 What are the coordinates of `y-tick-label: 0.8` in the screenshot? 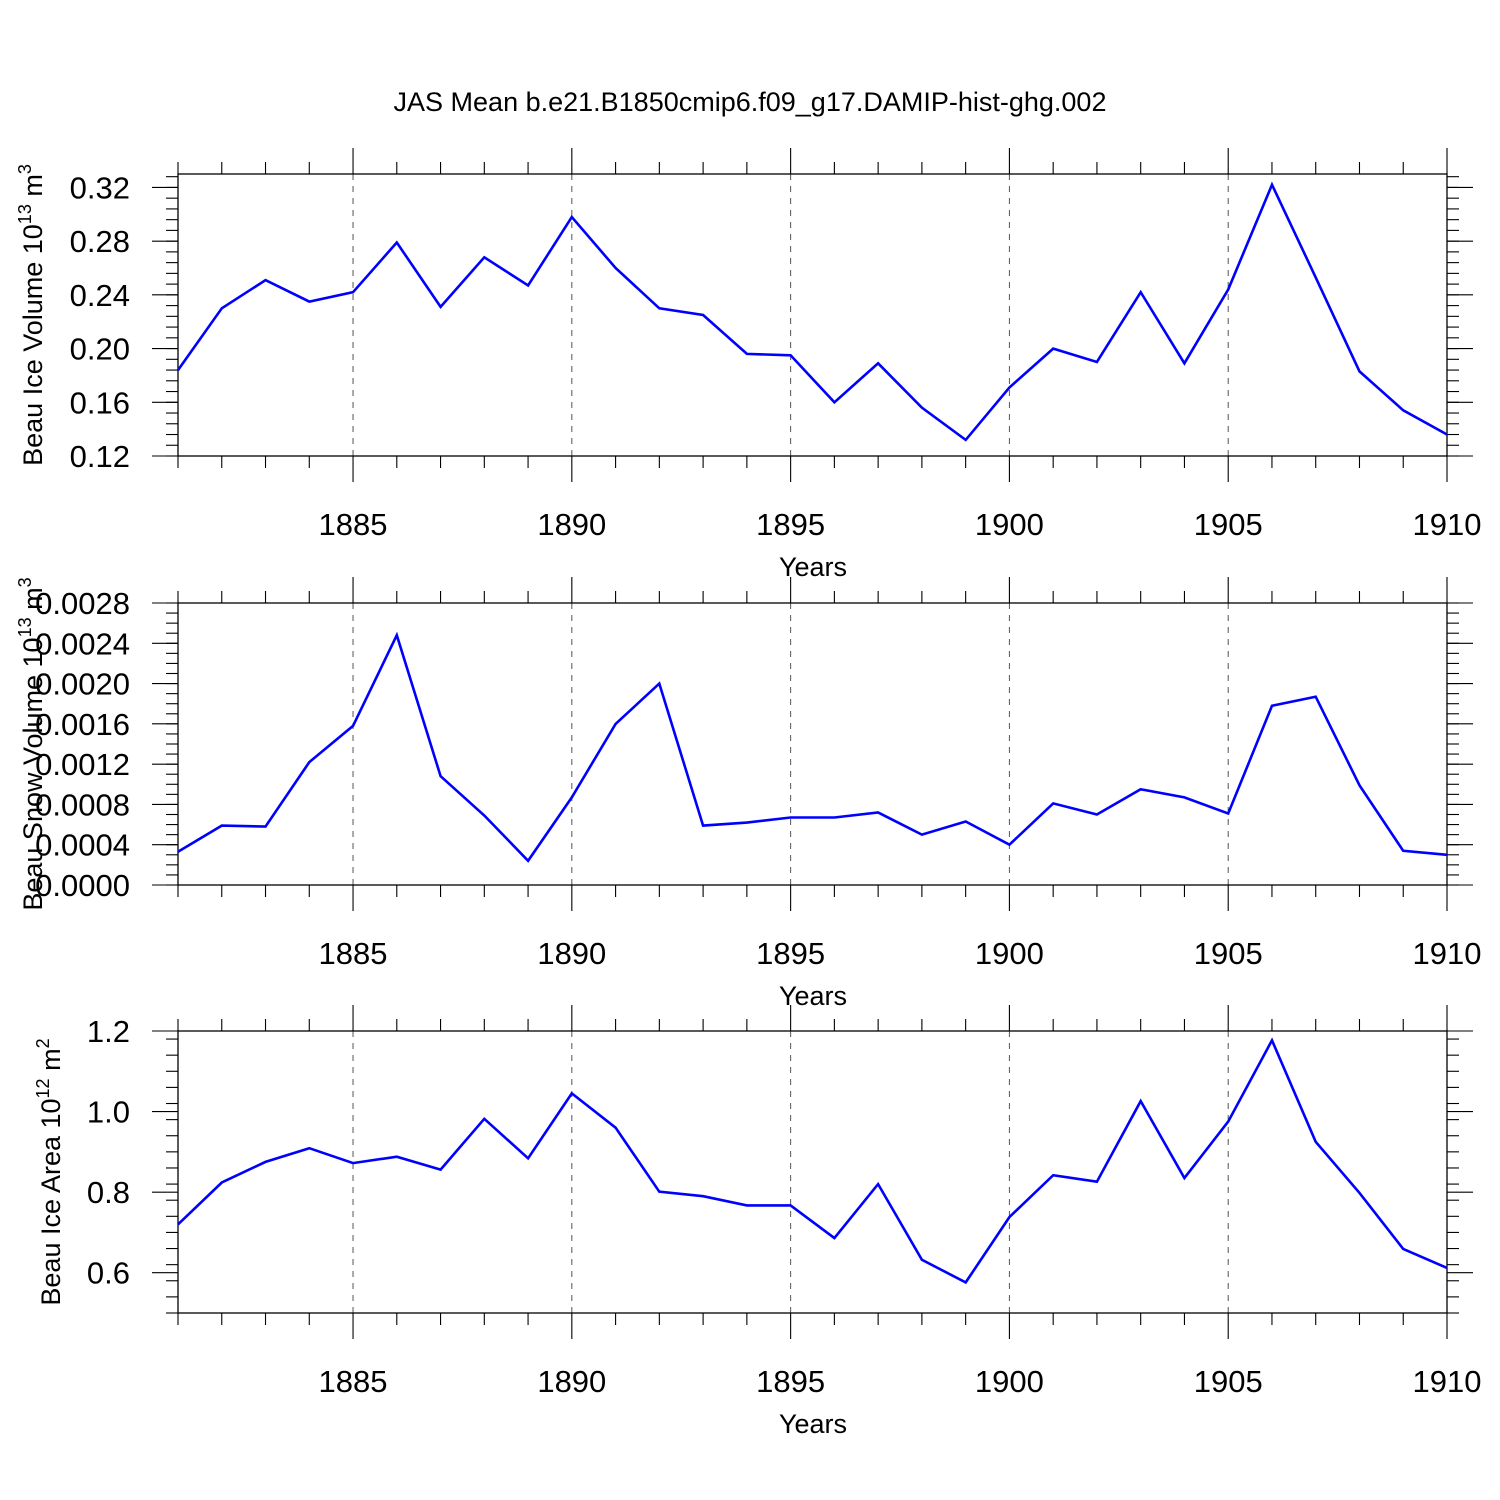 It's located at (108, 1192).